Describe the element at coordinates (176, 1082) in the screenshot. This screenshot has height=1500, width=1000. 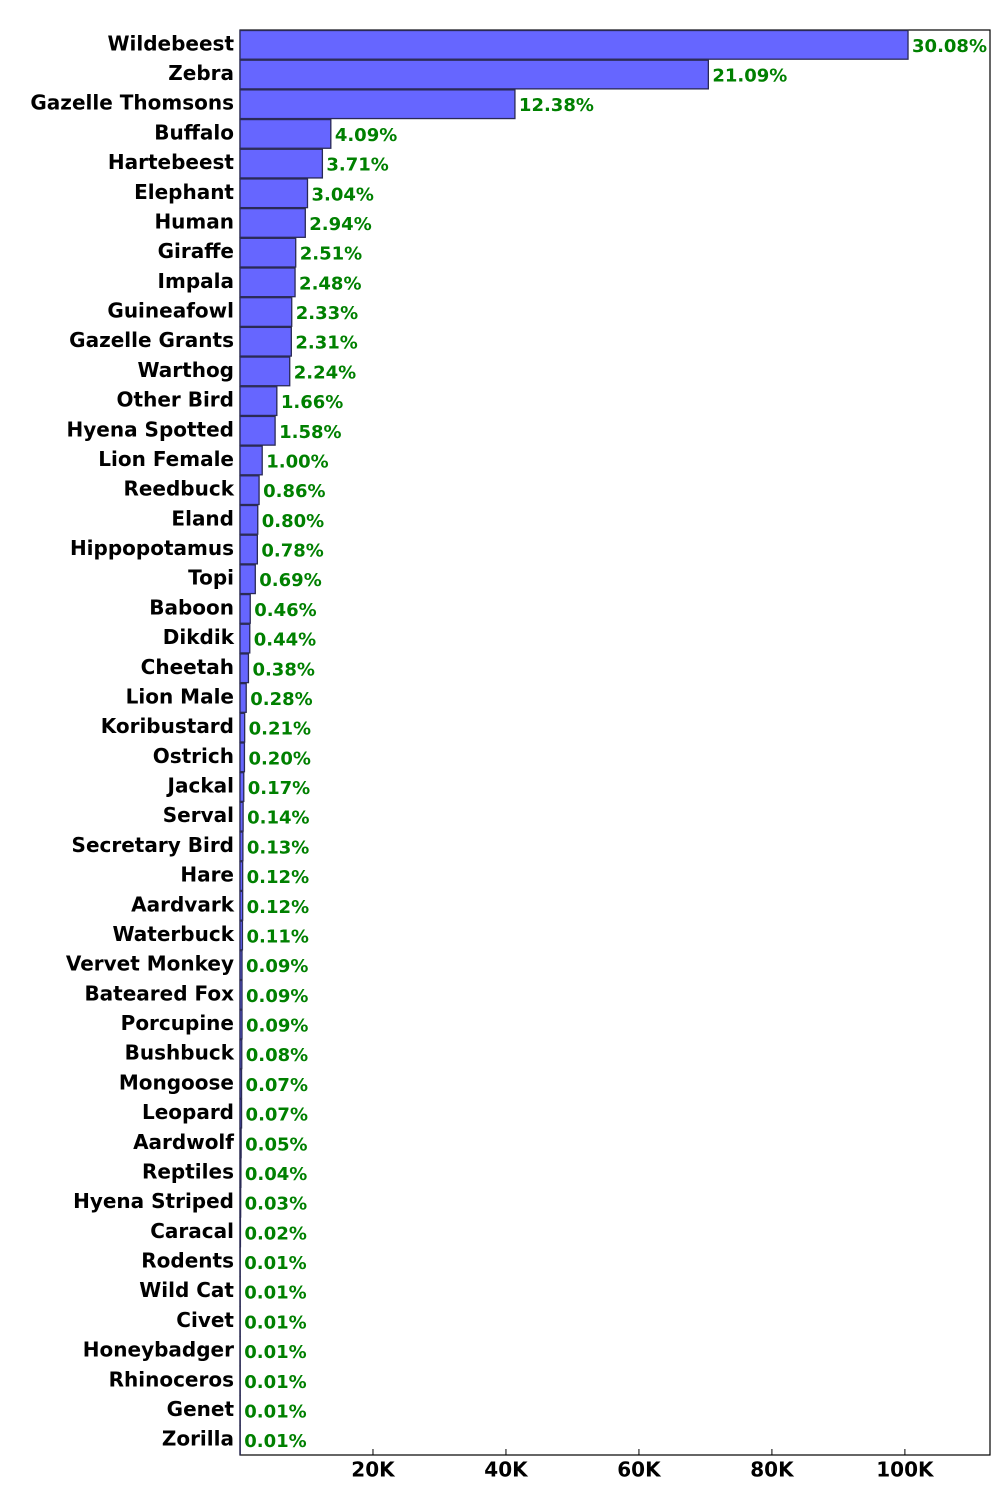
I see `category-label: Mongoose` at that location.